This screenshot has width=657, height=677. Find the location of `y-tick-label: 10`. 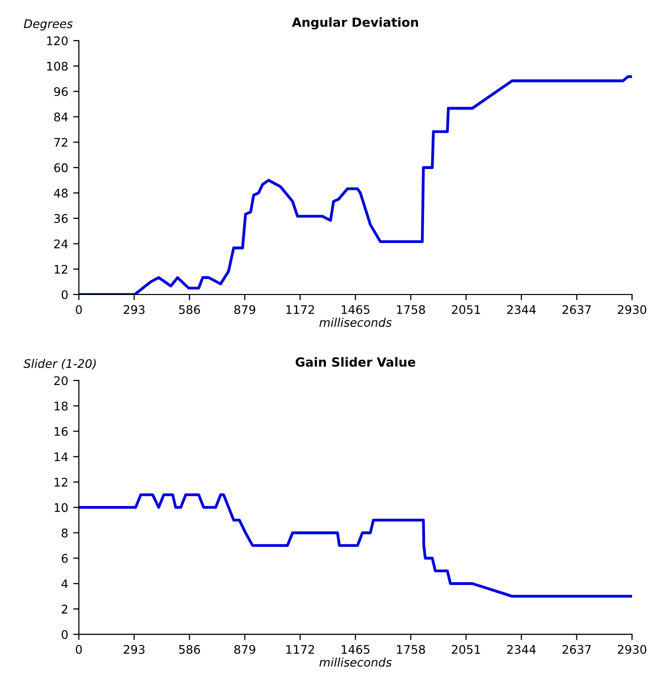

y-tick-label: 10 is located at coordinates (61, 507).